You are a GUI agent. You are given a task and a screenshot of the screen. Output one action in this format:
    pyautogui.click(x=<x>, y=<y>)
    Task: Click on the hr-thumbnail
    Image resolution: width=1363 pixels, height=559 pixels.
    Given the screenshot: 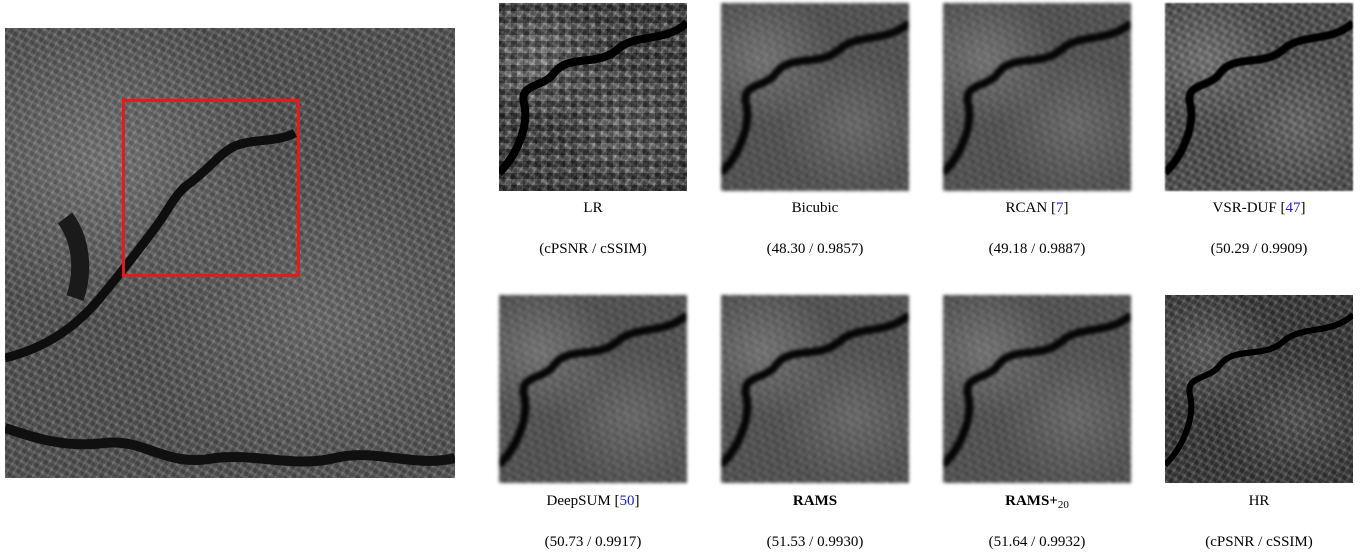 What is the action you would take?
    pyautogui.click(x=1259, y=389)
    